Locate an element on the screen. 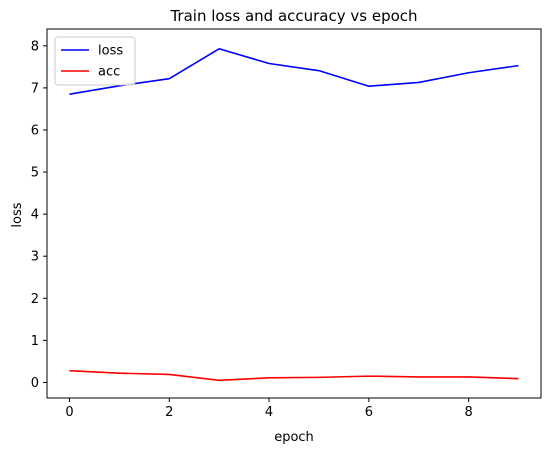  series-line-loss is located at coordinates (294, 71).